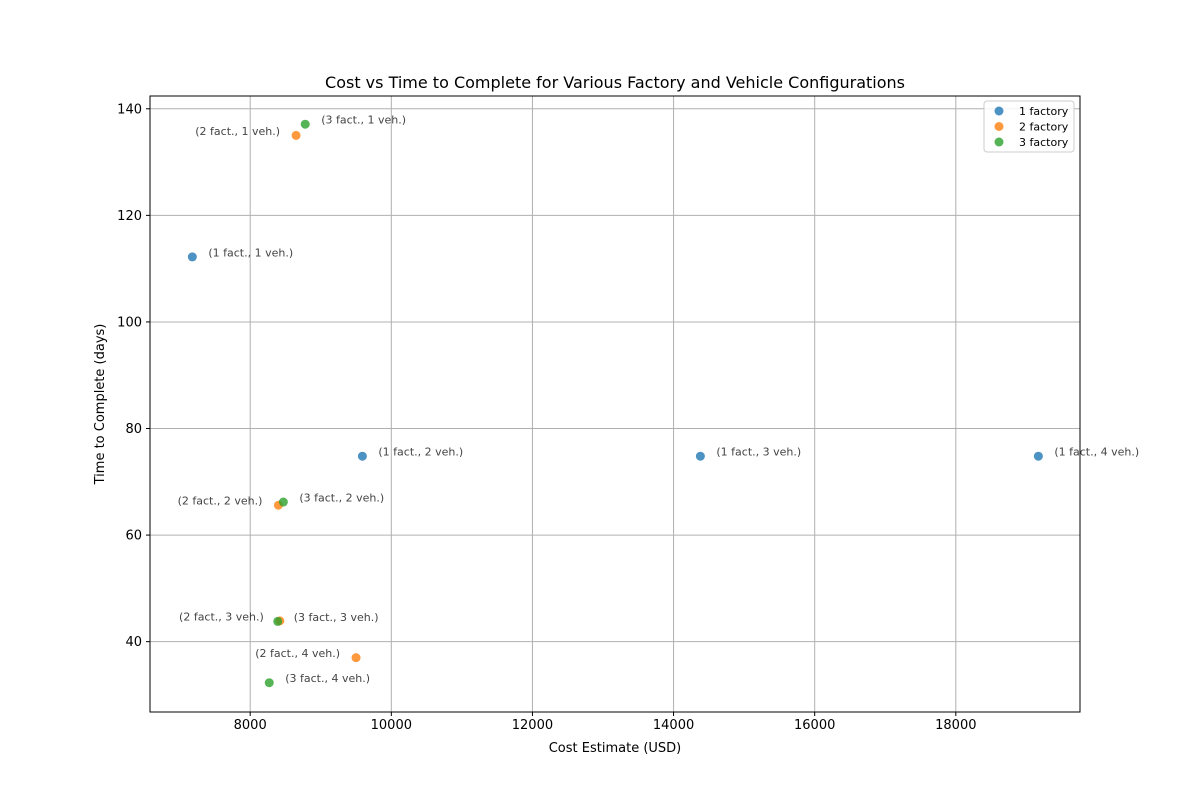 Image resolution: width=1200 pixels, height=800 pixels. I want to click on y-tick-label: 40, so click(133, 642).